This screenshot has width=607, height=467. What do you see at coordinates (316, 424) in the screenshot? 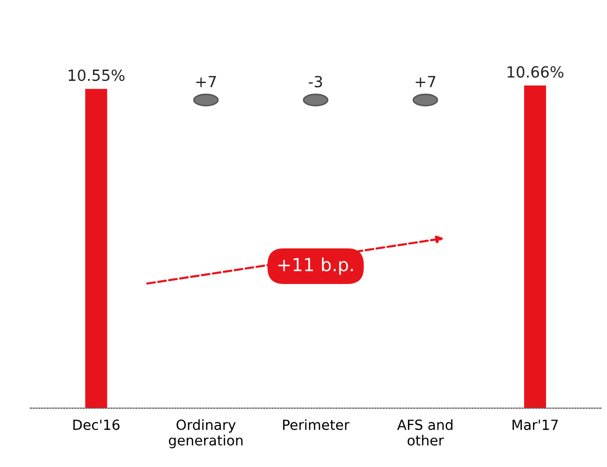
I see `x-tick-label: Perimeter` at bounding box center [316, 424].